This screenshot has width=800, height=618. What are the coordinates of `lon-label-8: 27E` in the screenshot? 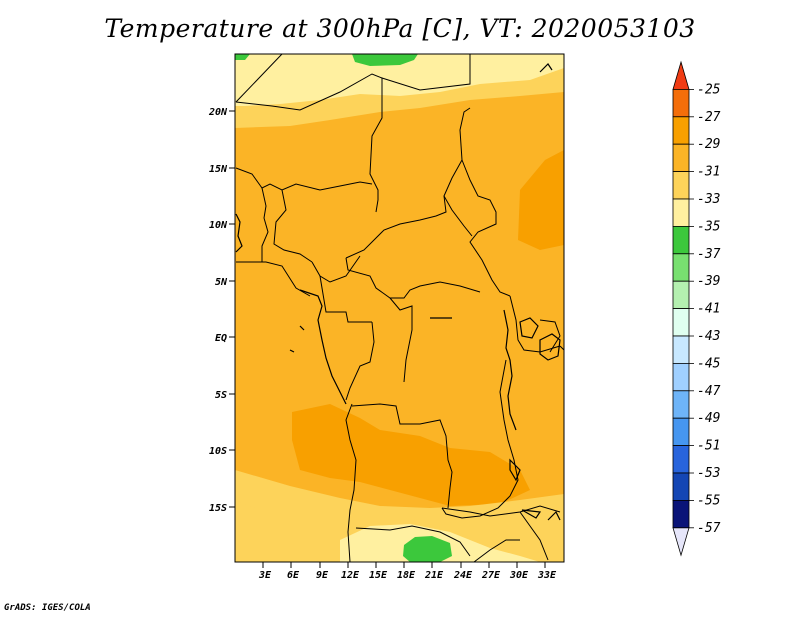 It's located at (491, 575).